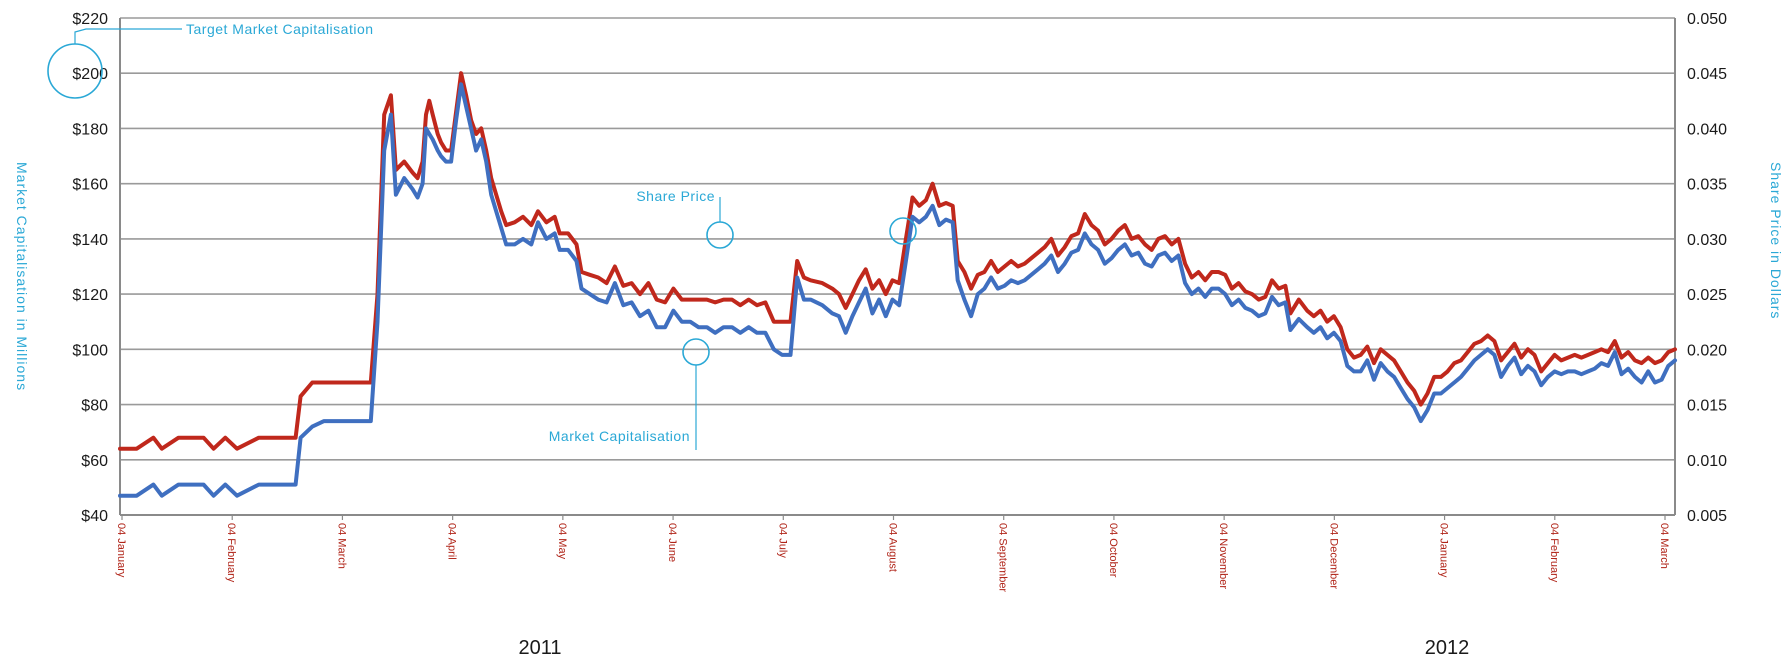 The image size is (1792, 662). I want to click on left-tick-label: $180, so click(90, 129).